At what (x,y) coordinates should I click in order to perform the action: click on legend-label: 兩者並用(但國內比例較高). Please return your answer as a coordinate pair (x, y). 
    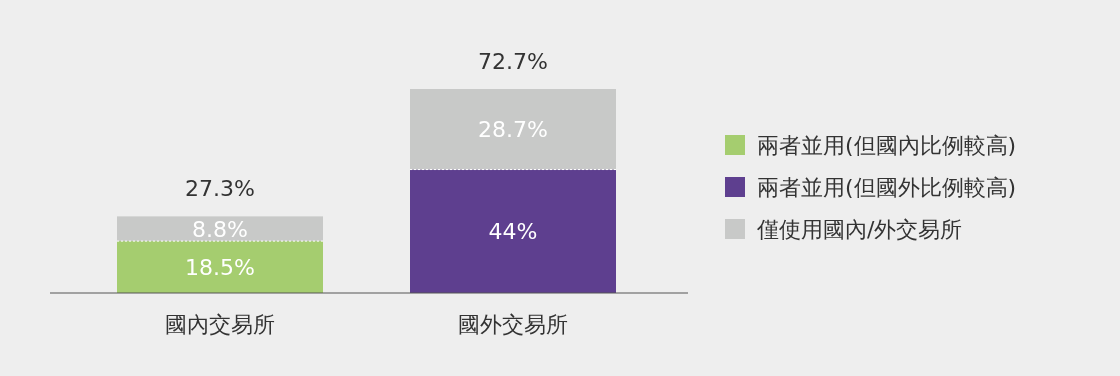
    Looking at the image, I should click on (887, 145).